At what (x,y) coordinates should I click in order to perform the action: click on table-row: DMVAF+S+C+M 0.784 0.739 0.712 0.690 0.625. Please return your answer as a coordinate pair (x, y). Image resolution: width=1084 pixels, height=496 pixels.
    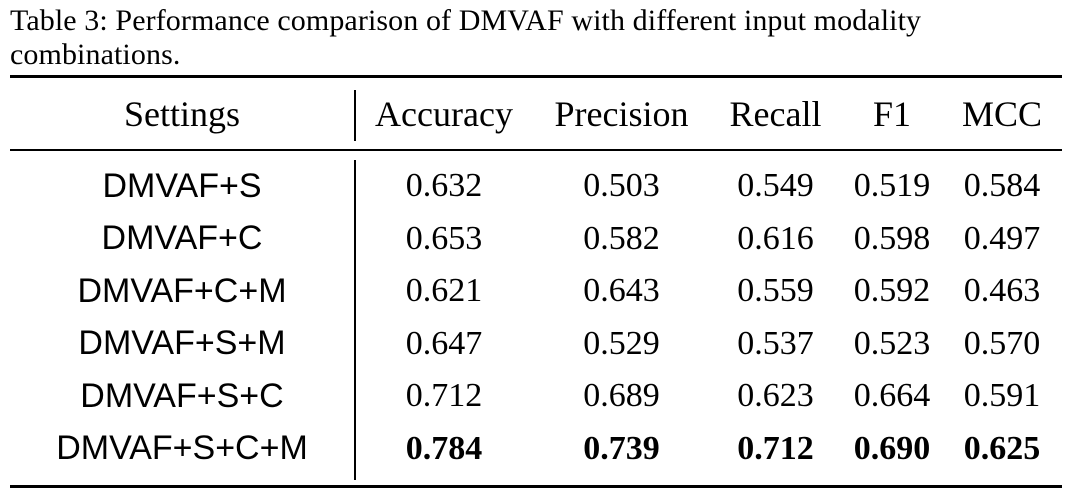
    Looking at the image, I should click on (536, 449).